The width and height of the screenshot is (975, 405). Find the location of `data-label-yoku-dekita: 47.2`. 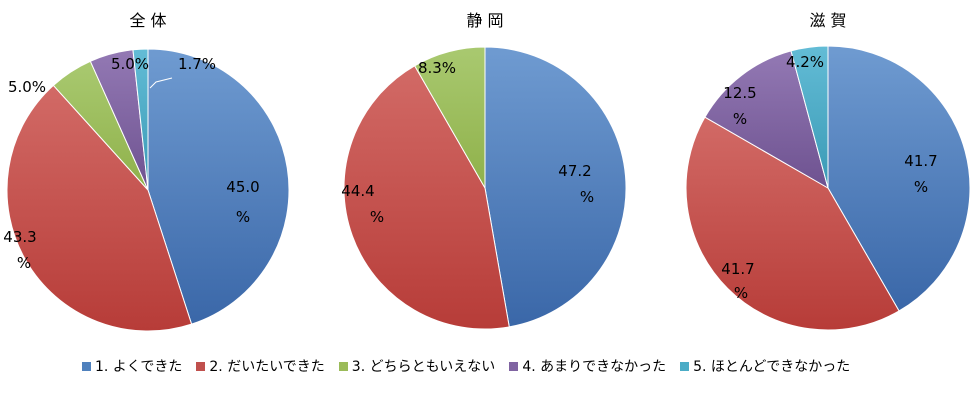

data-label-yoku-dekita: 47.2 is located at coordinates (574, 171).